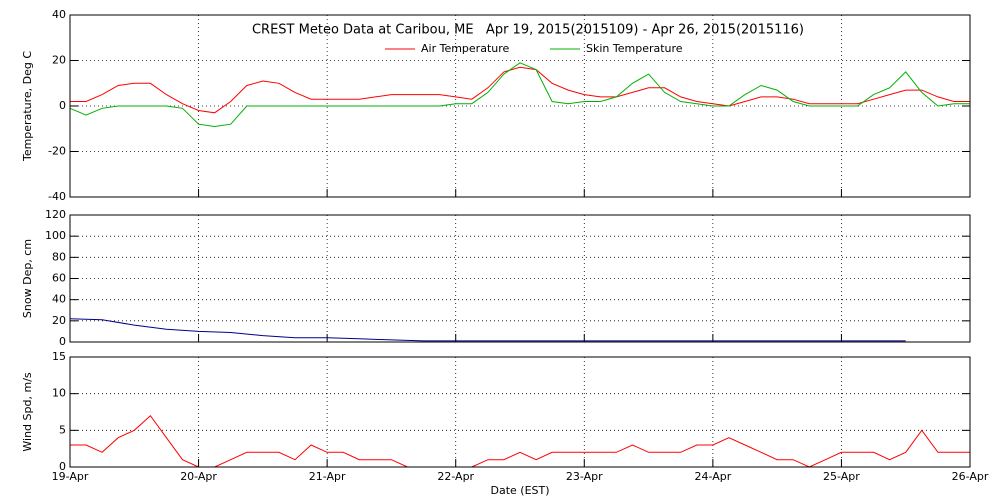 This screenshot has height=500, width=1000. What do you see at coordinates (198, 476) in the screenshot?
I see `x-tick-label: 20-Apr` at bounding box center [198, 476].